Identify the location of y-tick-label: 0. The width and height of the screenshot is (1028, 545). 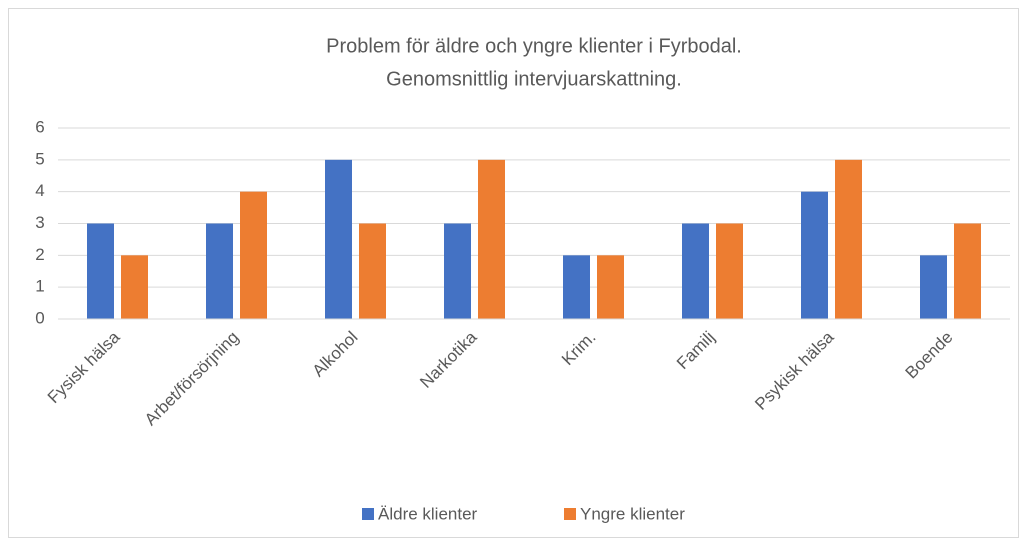
(39, 317).